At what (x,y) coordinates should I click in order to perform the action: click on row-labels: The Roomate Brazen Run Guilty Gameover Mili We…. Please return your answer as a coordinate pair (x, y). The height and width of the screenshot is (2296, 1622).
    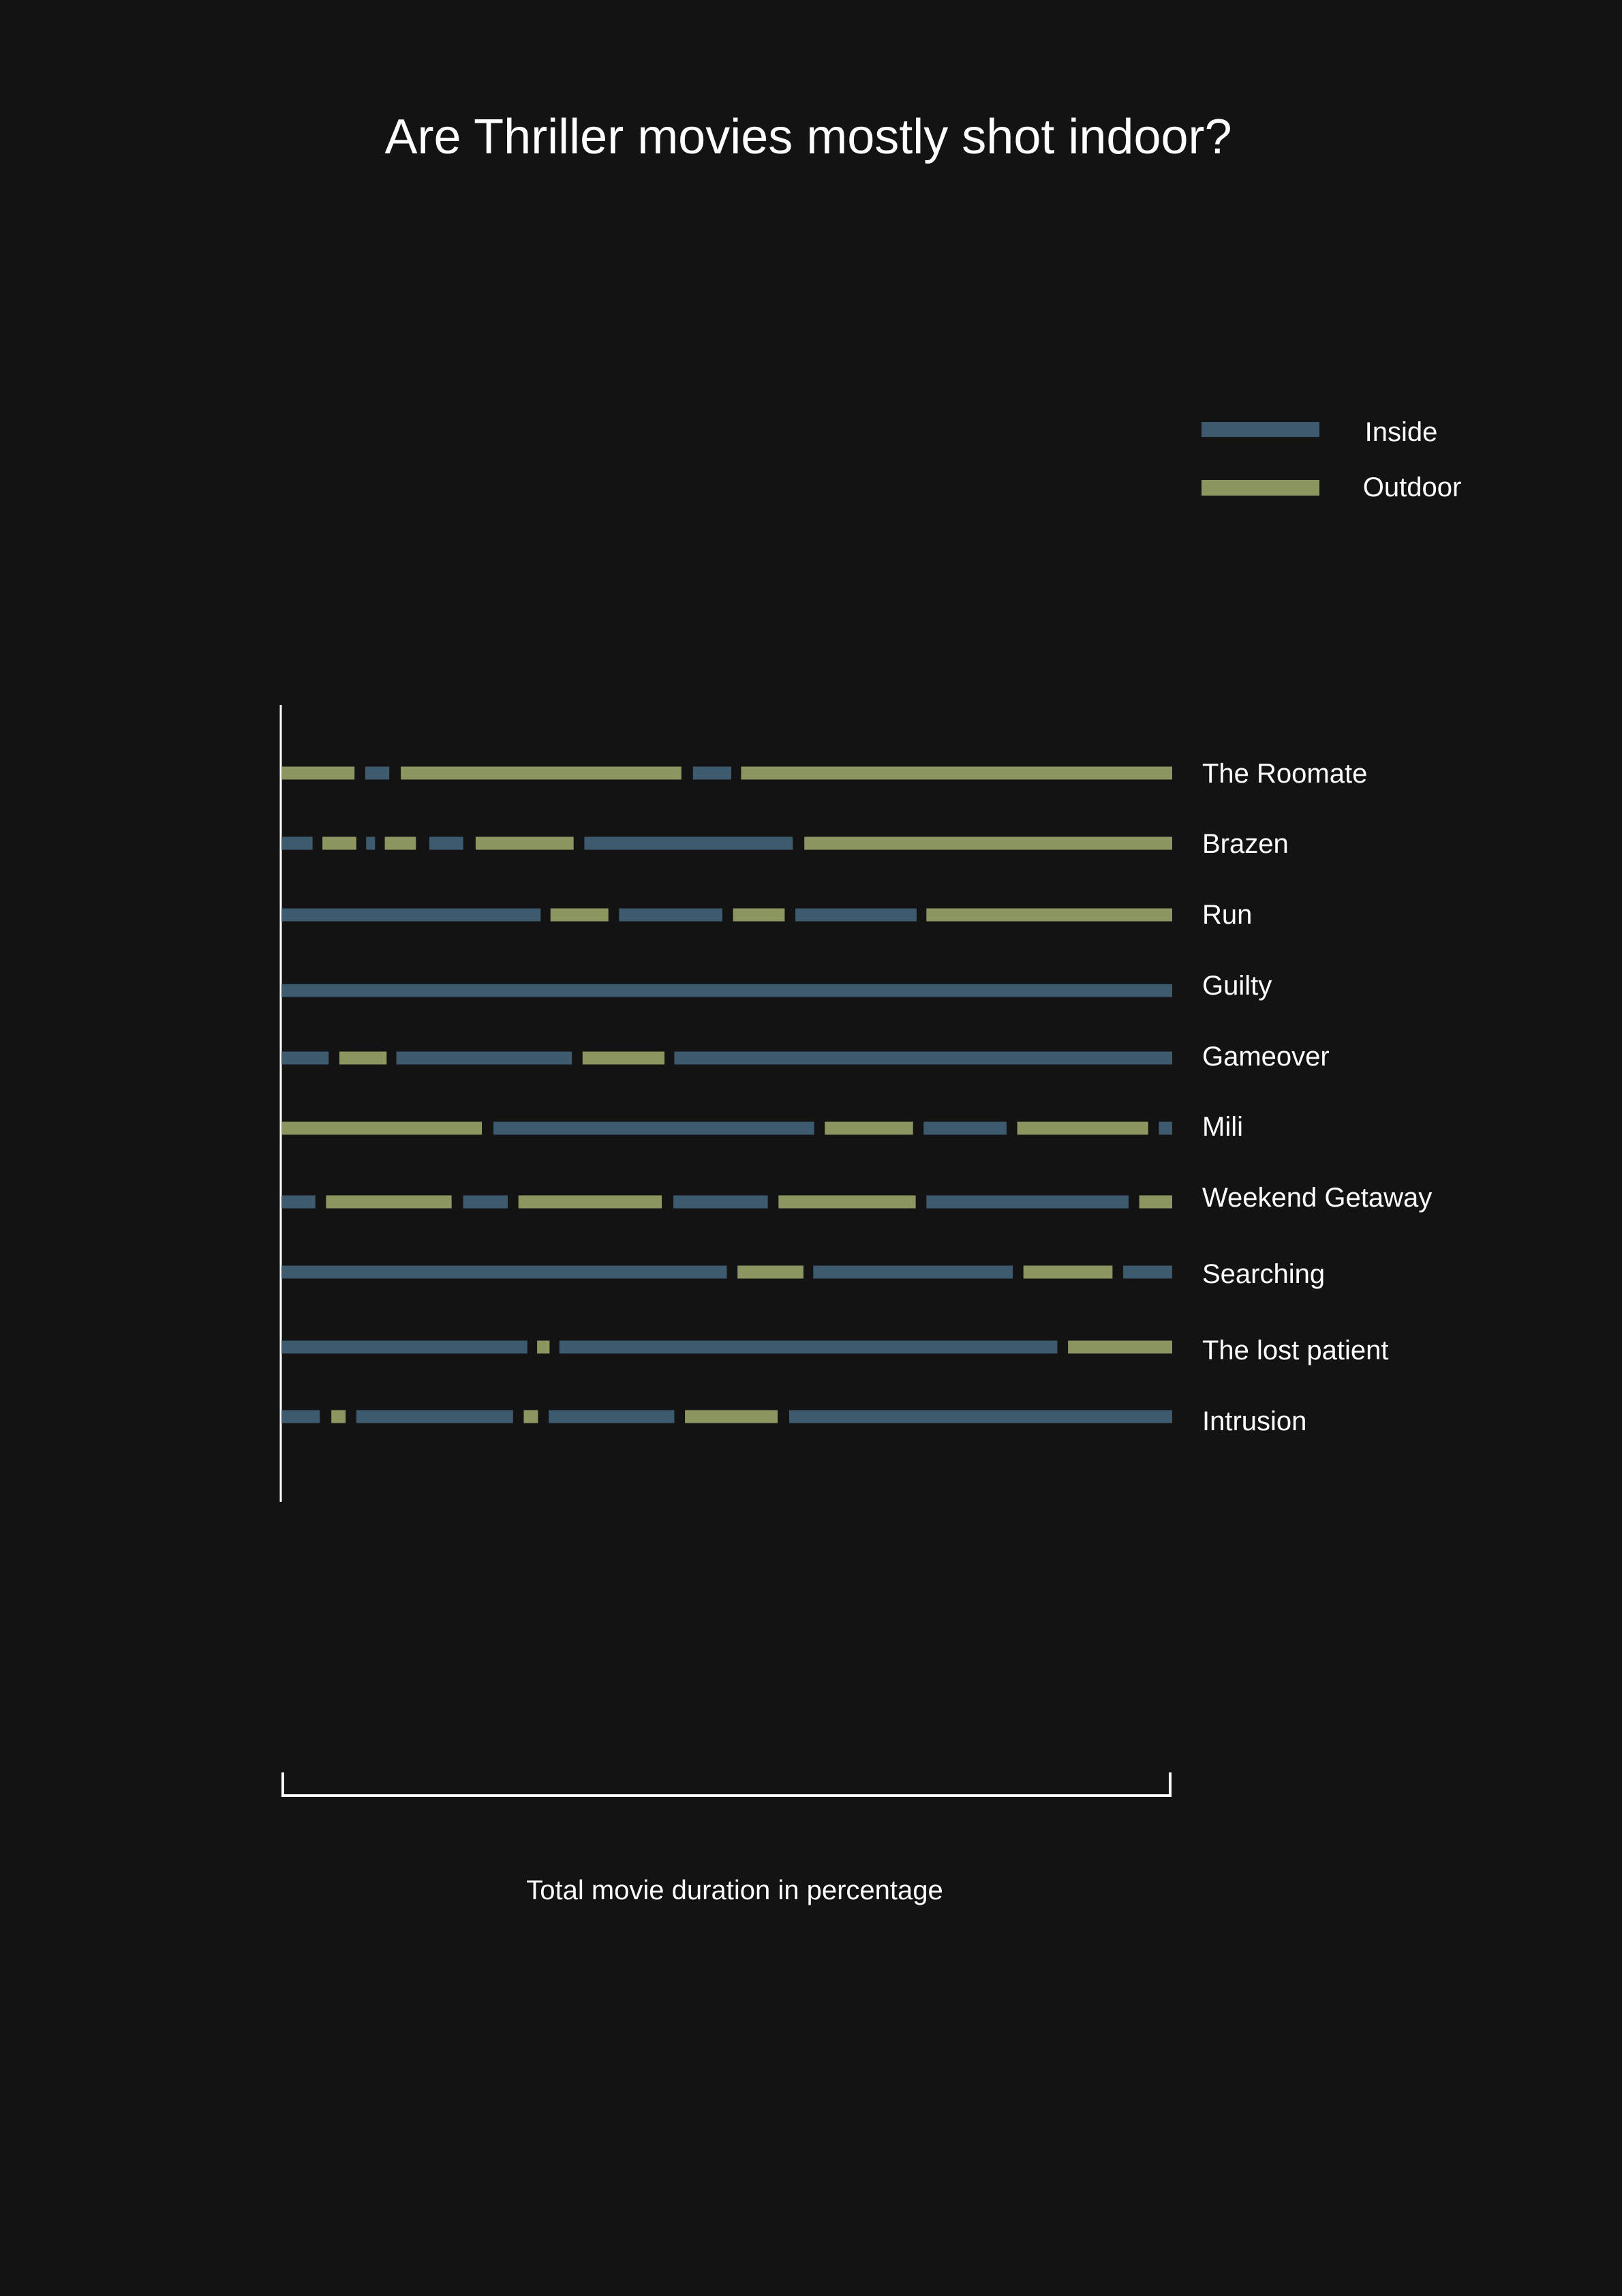
    Looking at the image, I should click on (1317, 1097).